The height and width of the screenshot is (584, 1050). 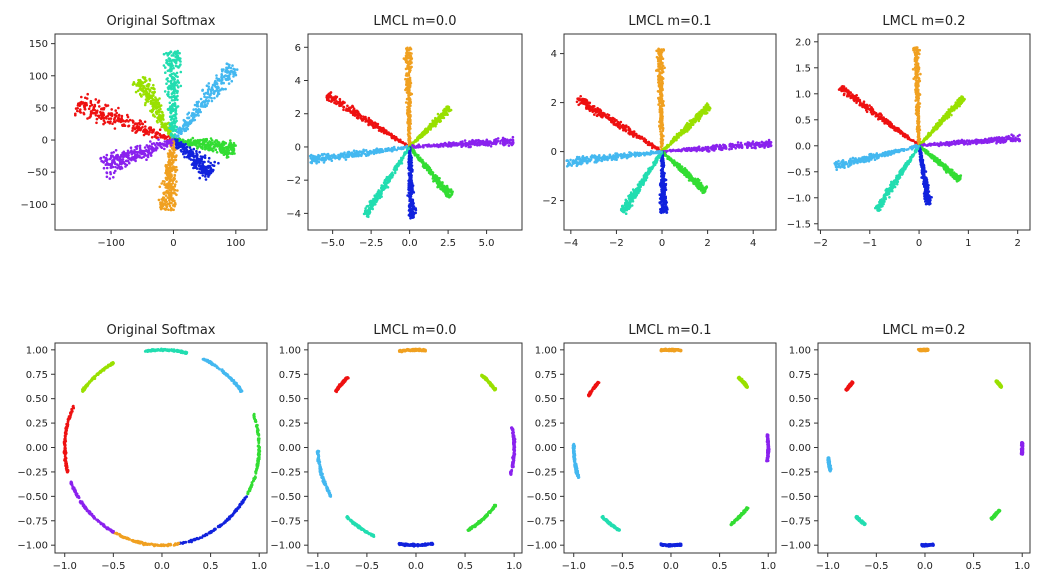 I want to click on plot-area, so click(x=669, y=131).